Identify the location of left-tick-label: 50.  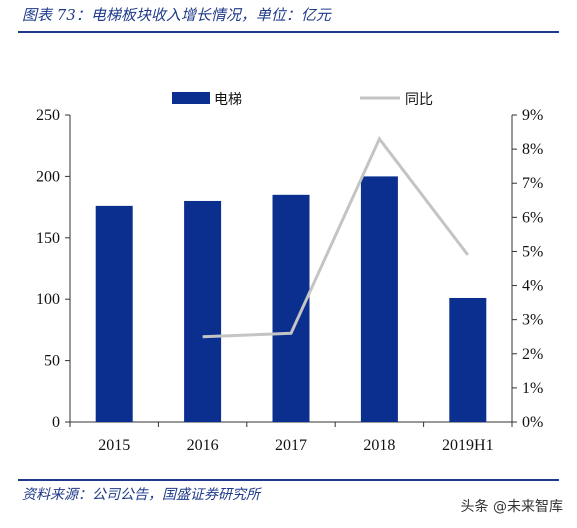
(52, 361).